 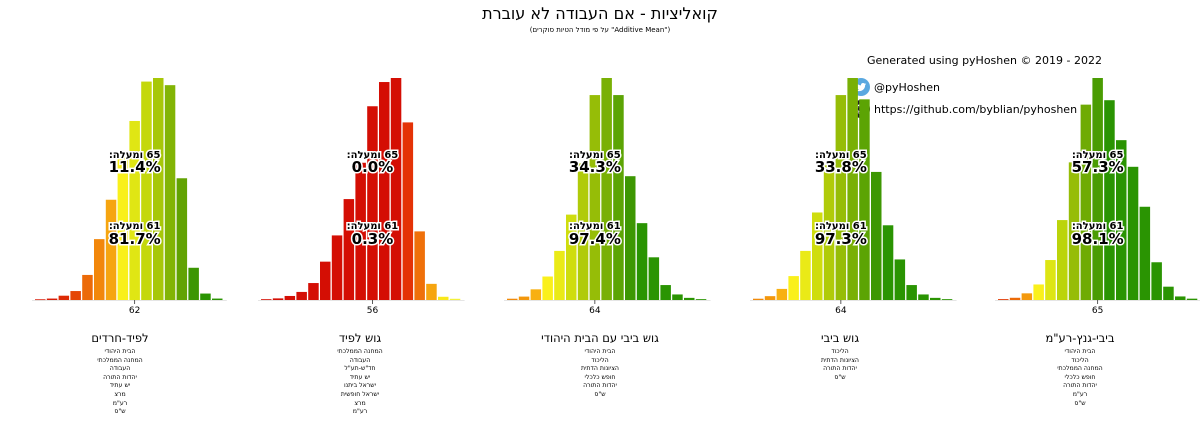 I want to click on panel-name-3: גוש ביבי עם הבית היהודי, so click(x=600, y=338).